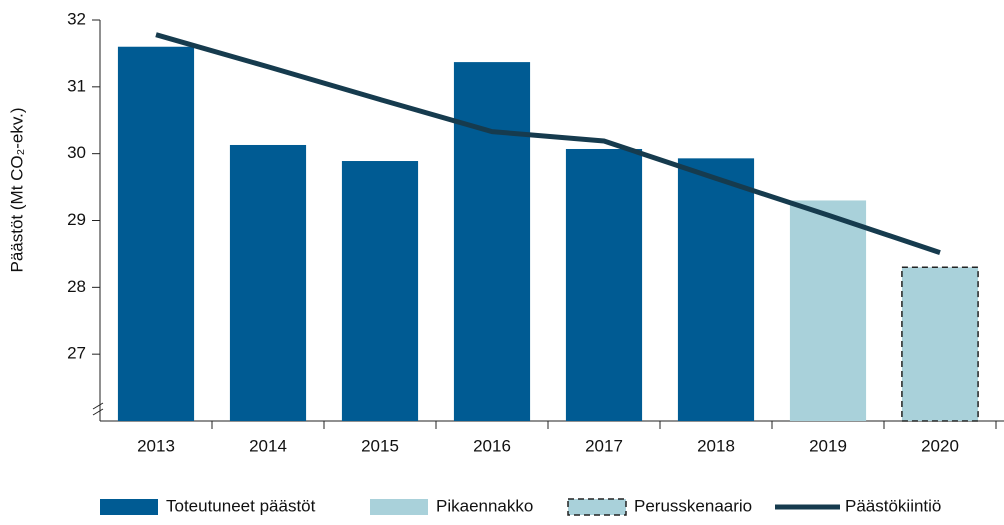 This screenshot has width=1004, height=525. I want to click on y-tick-label: 32, so click(76, 18).